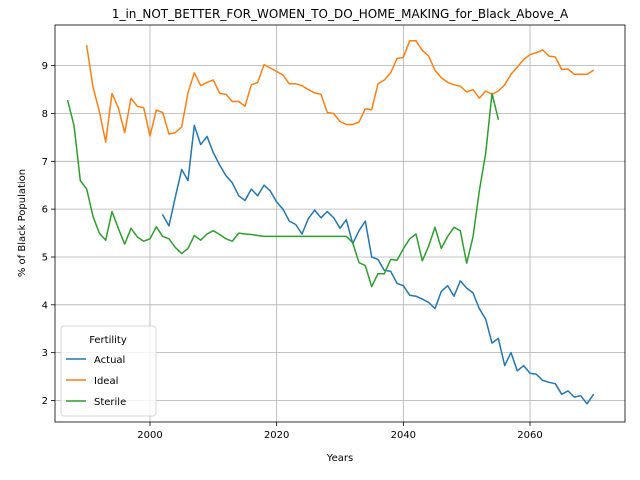 This screenshot has width=640, height=480. Describe the element at coordinates (109, 360) in the screenshot. I see `legend-label-actual: Actual` at that location.